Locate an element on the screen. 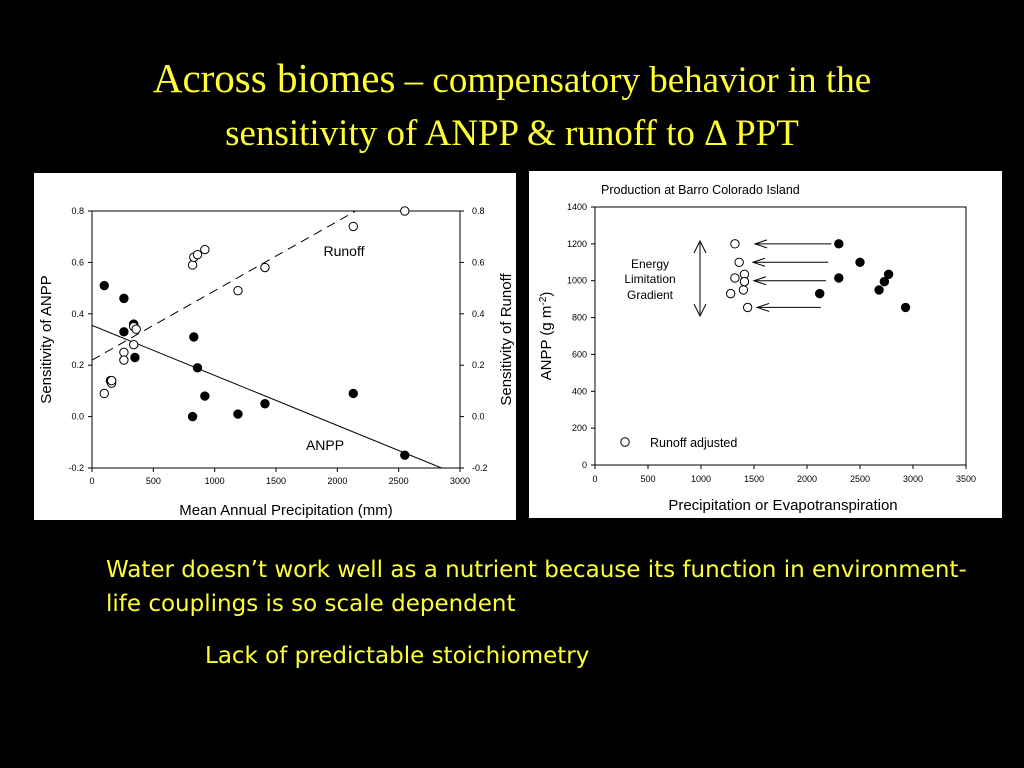 This screenshot has width=1024, height=768. y-tick-label: 400 is located at coordinates (579, 391).